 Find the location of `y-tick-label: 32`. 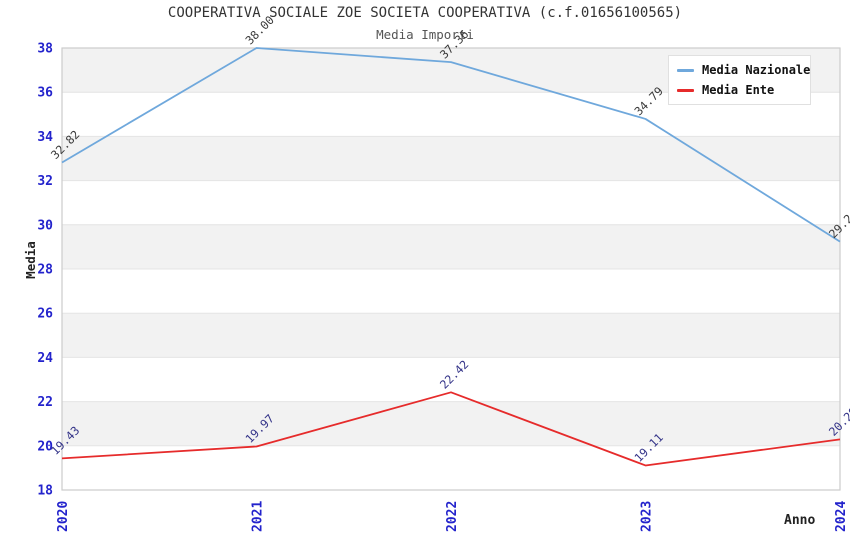

y-tick-label: 32 is located at coordinates (45, 181).